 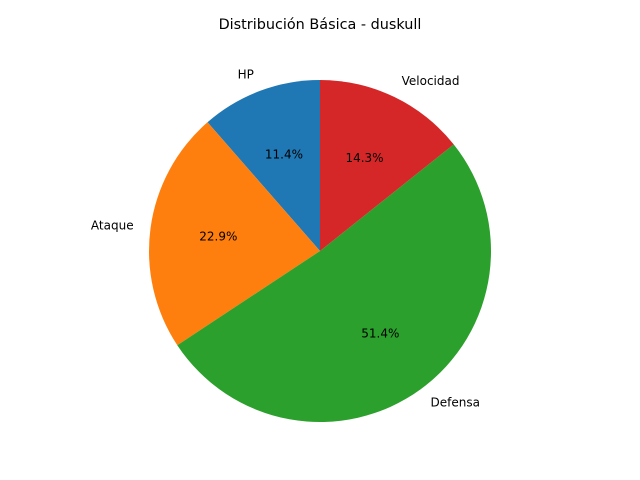 I want to click on pie-slice-ataque, so click(x=234, y=234).